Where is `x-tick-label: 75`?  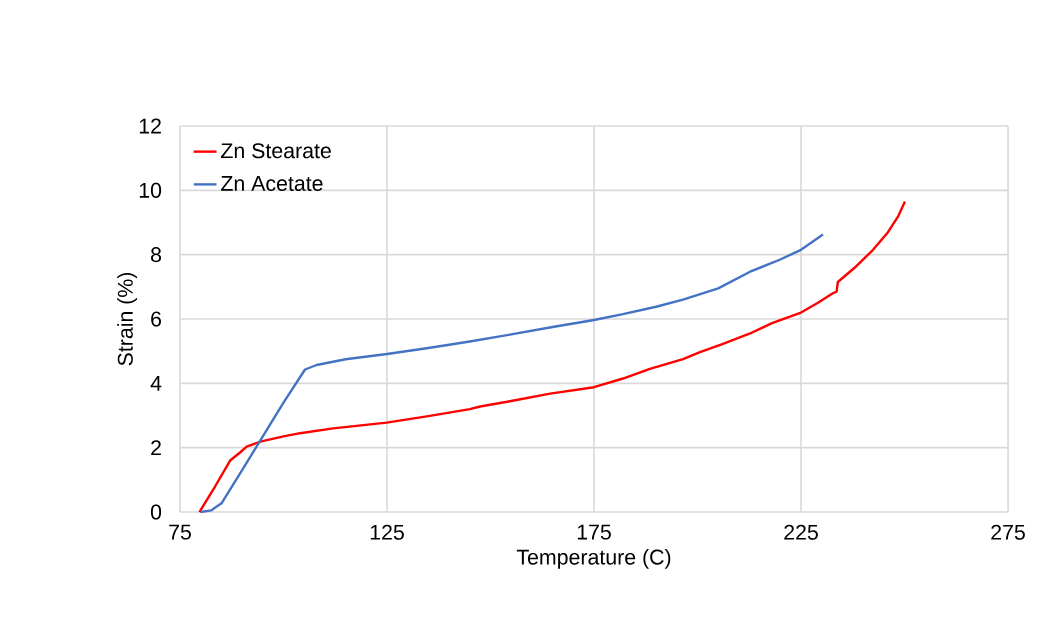
x-tick-label: 75 is located at coordinates (180, 532).